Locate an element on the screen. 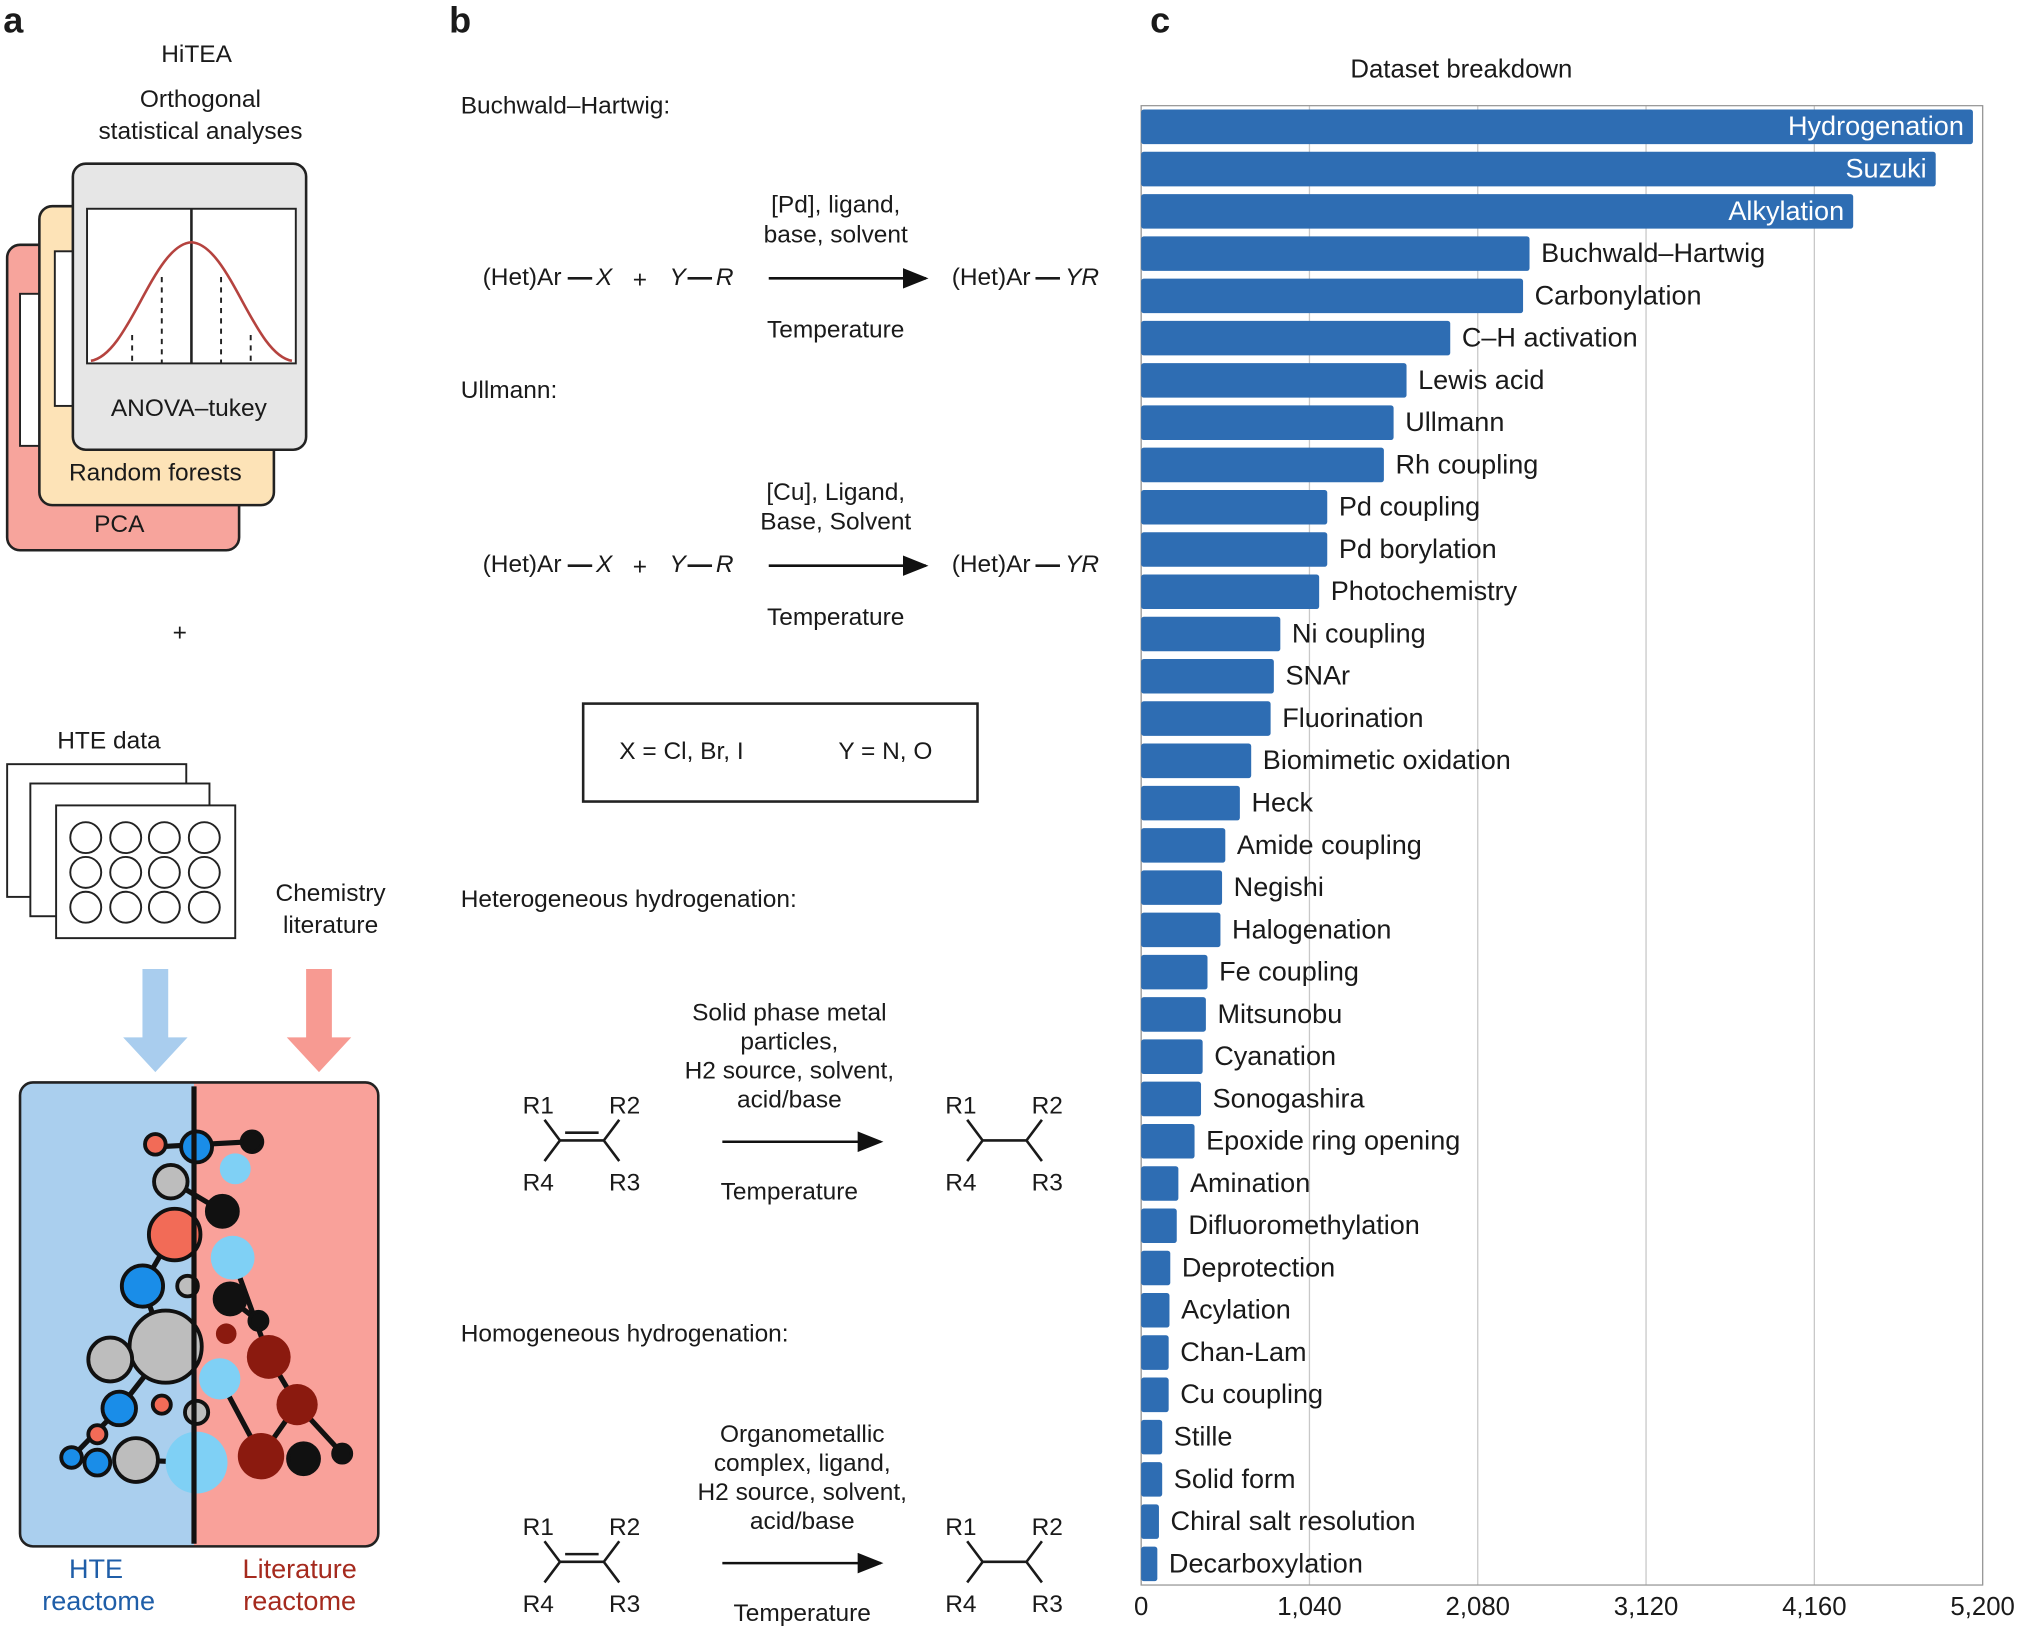 The height and width of the screenshot is (1634, 2022). condition: complex, ligand, is located at coordinates (802, 1463).